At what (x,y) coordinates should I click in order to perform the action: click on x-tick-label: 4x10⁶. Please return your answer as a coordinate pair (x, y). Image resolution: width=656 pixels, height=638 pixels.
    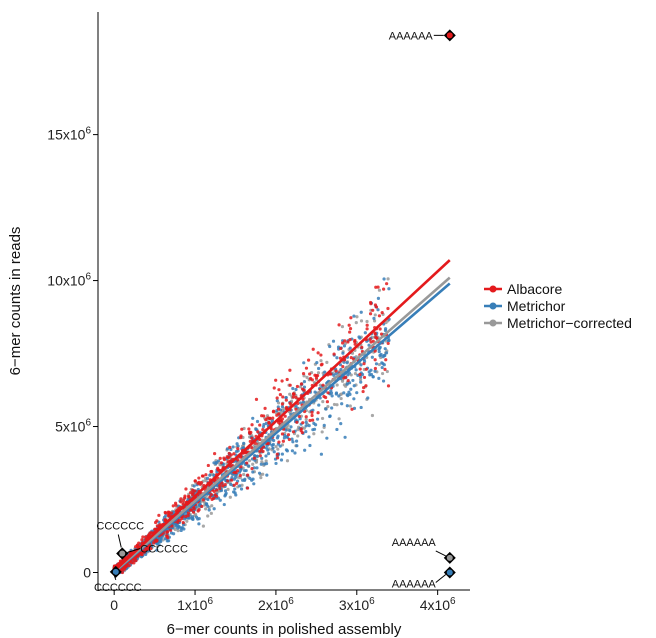
    Looking at the image, I should click on (438, 604).